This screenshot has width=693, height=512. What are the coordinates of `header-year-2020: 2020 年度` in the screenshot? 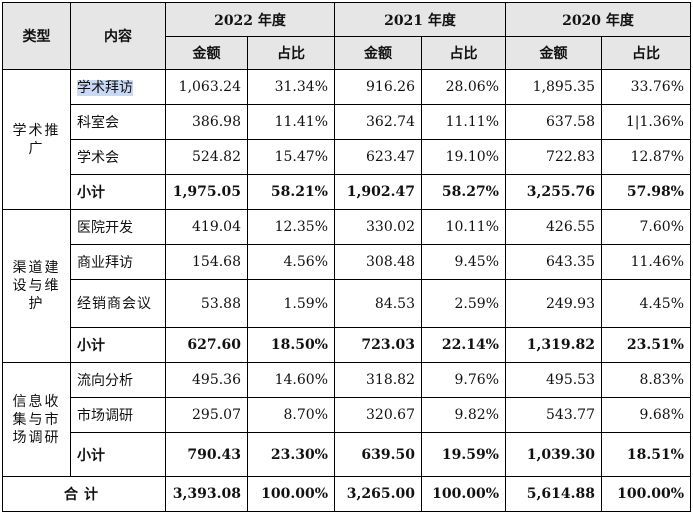 It's located at (598, 19).